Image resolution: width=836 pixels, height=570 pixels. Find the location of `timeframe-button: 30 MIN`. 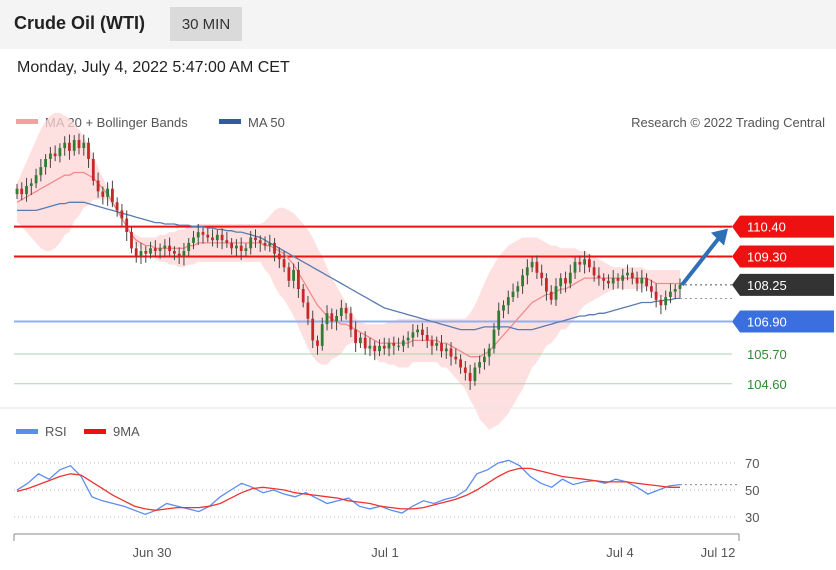

timeframe-button: 30 MIN is located at coordinates (206, 24).